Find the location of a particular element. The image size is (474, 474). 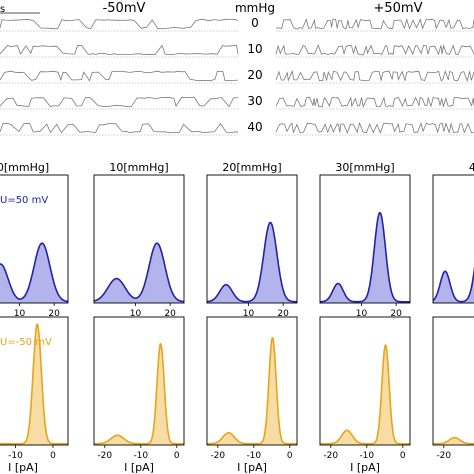

histogram-panel-plus50-3: 10 20 30[mmHg] is located at coordinates (365, 240).